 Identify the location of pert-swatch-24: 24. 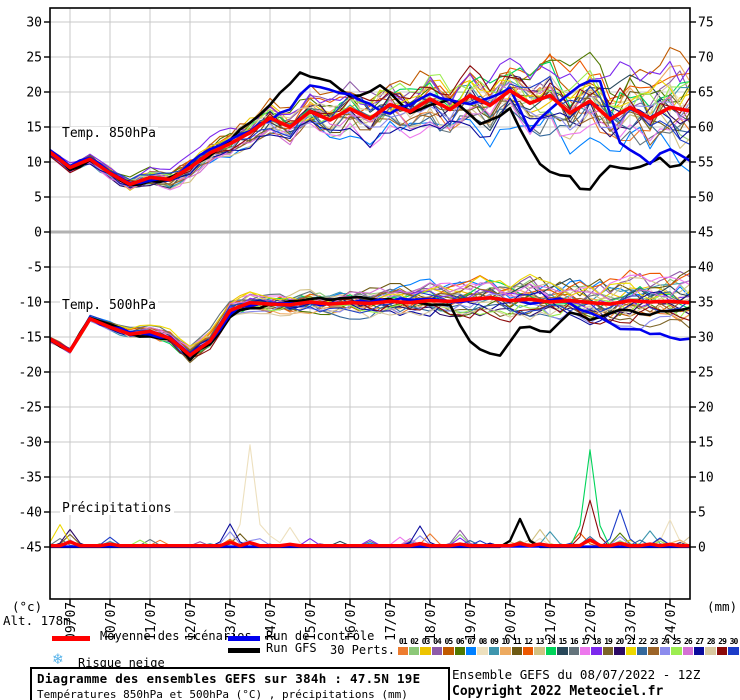
(665, 646).